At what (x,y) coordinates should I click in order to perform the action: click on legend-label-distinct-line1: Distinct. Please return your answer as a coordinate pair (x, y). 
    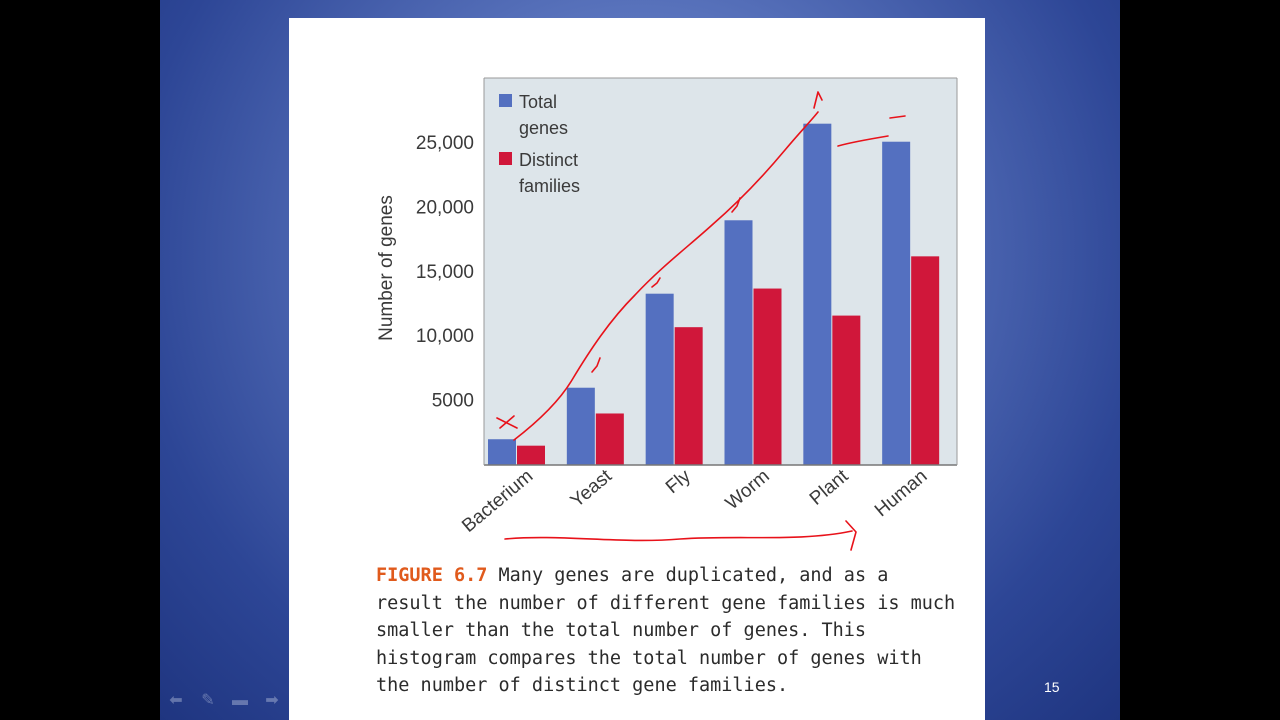
    Looking at the image, I should click on (548, 160).